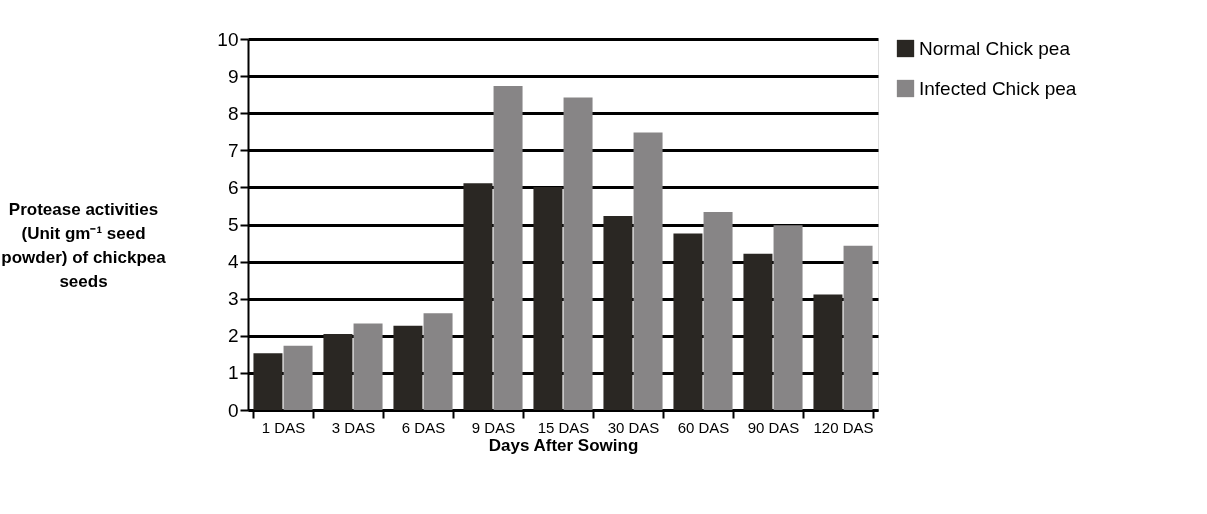  What do you see at coordinates (233, 113) in the screenshot?
I see `y-tick-label: 8` at bounding box center [233, 113].